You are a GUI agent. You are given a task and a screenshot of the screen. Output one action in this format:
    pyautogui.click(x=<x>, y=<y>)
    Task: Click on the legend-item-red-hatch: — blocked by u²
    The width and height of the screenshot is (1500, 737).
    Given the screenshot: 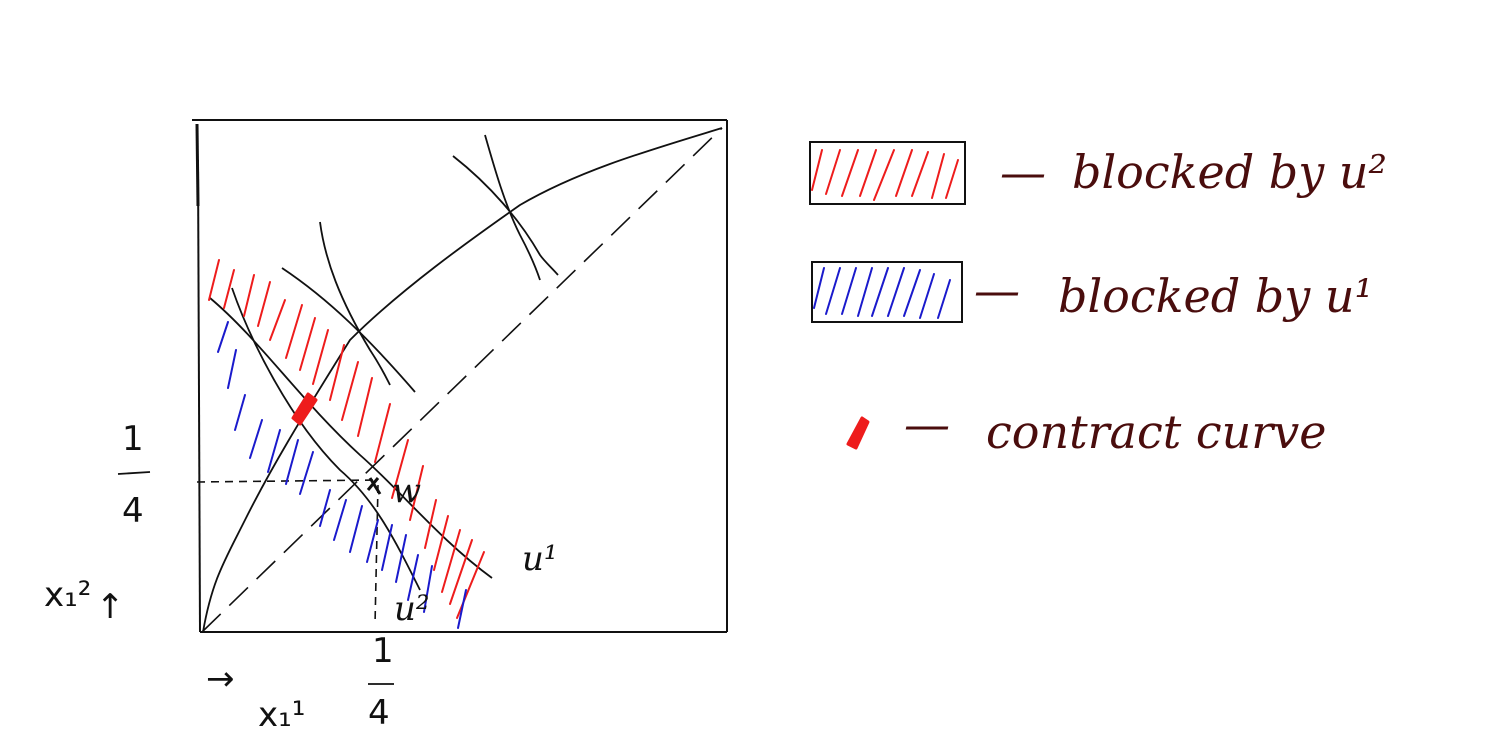 What is the action you would take?
    pyautogui.click(x=1098, y=173)
    